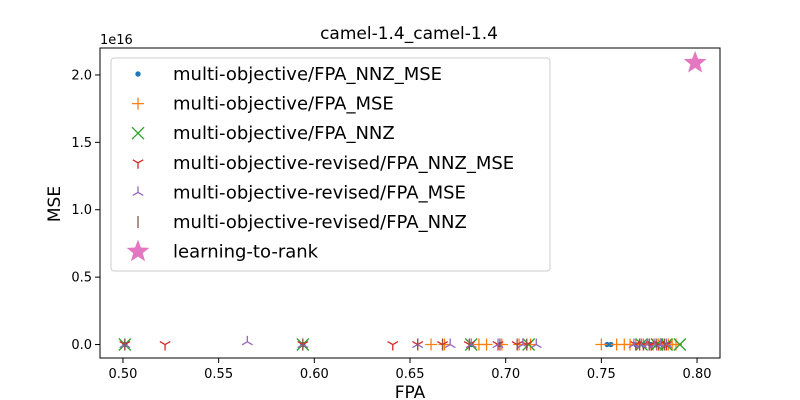  What do you see at coordinates (81, 75) in the screenshot?
I see `y-tick-label: 2.0` at bounding box center [81, 75].